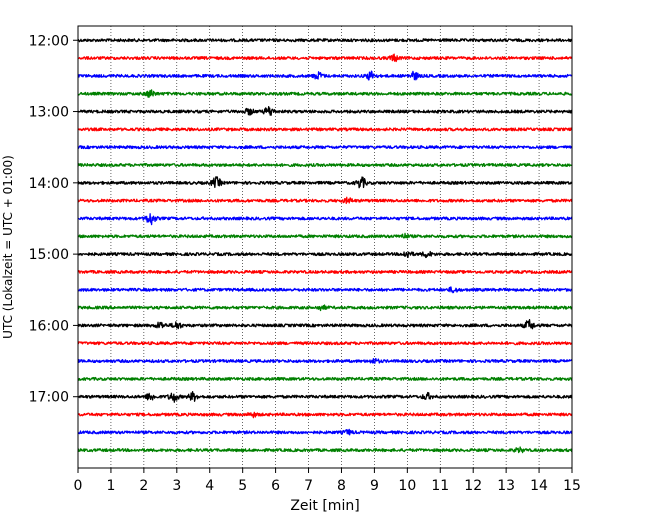 Image resolution: width=650 pixels, height=520 pixels. I want to click on y-tick-label: 16:00, so click(49, 326).